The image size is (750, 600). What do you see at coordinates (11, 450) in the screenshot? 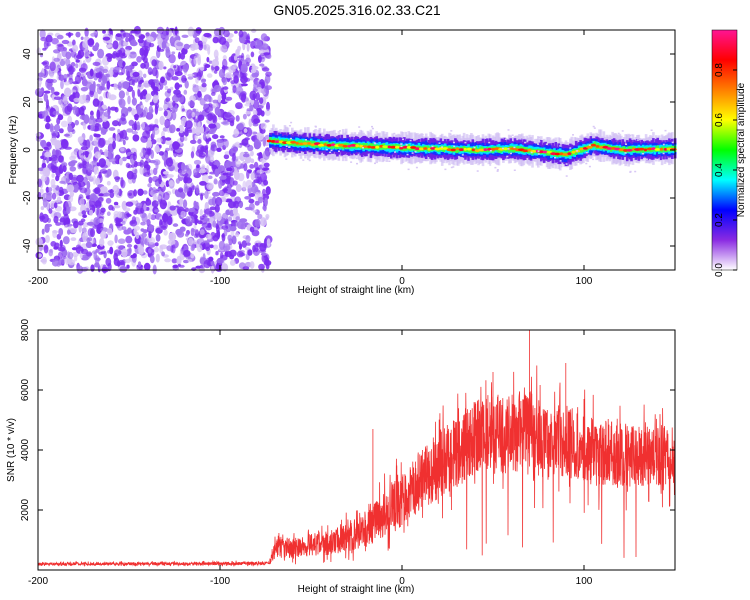
I see `snr-y-label: SNR (10 * v/v)` at bounding box center [11, 450].